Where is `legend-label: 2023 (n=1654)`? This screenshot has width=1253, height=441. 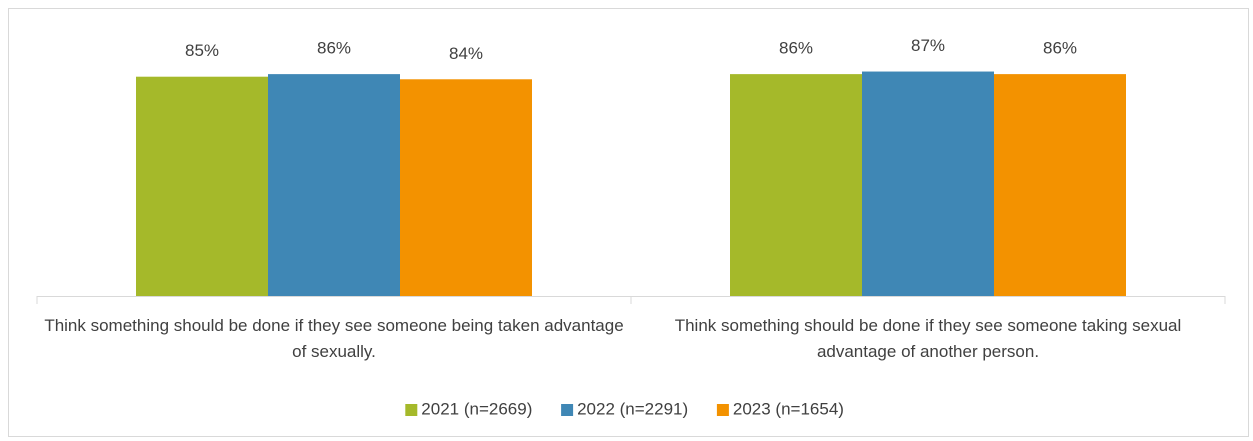 legend-label: 2023 (n=1654) is located at coordinates (788, 408).